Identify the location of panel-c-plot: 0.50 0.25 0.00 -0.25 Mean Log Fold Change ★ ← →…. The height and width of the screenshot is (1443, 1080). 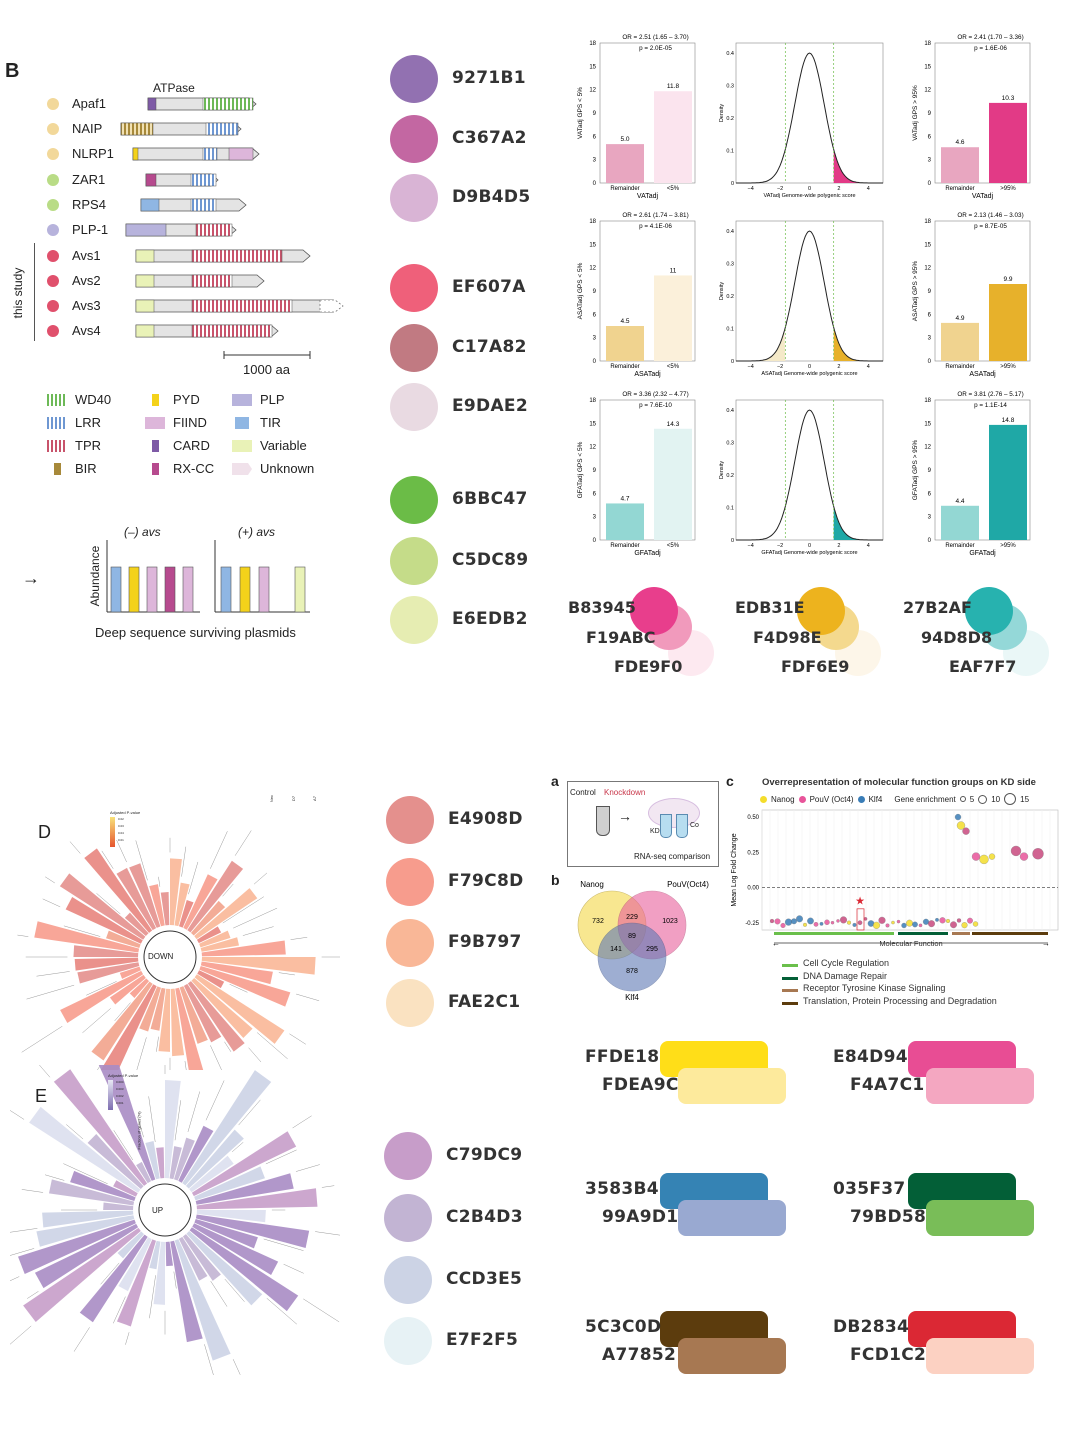
(895, 878).